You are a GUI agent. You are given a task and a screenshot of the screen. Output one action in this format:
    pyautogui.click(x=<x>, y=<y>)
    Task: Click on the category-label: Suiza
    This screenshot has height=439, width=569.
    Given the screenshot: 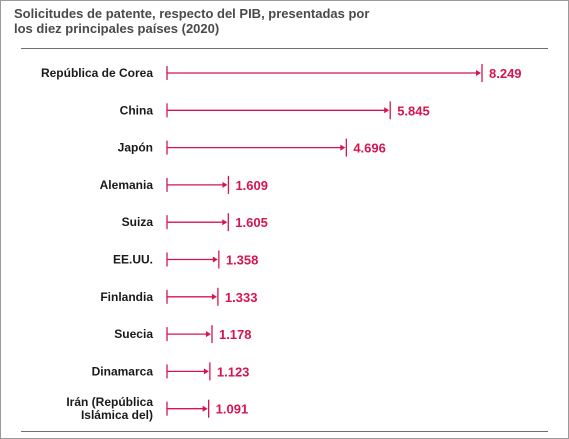 What is the action you would take?
    pyautogui.click(x=138, y=222)
    